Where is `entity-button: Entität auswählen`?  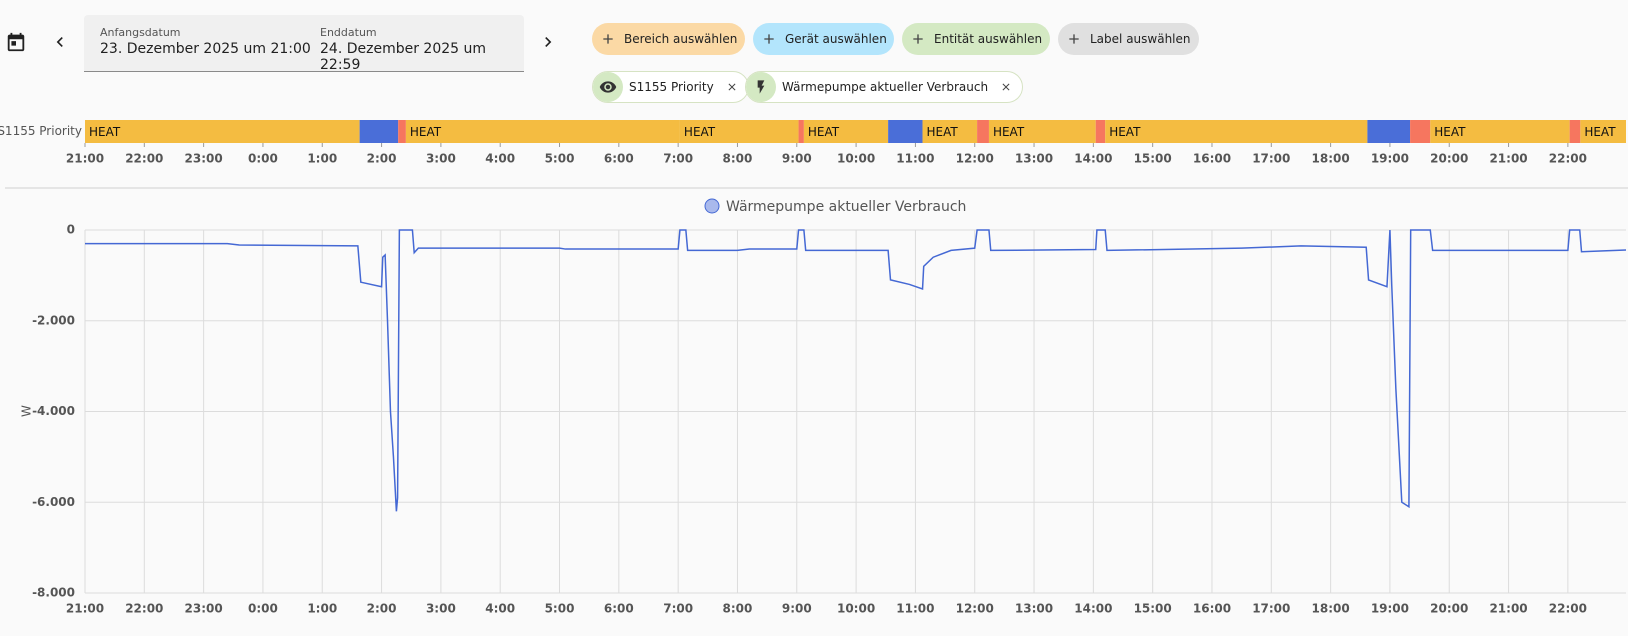
entity-button: Entität auswählen is located at coordinates (976, 39).